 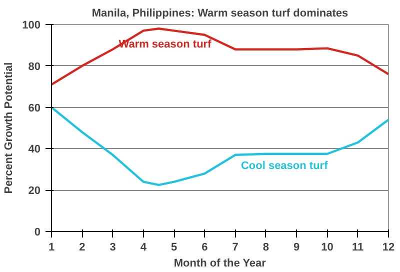 I want to click on y-tick-label: 60, so click(x=34, y=108).